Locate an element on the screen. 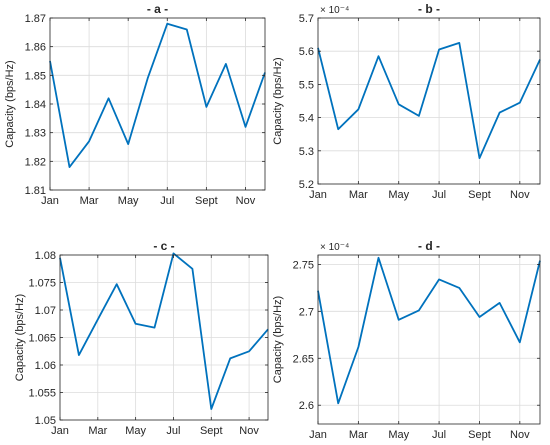  y-tick-label: 5.4 is located at coordinates (306, 119).